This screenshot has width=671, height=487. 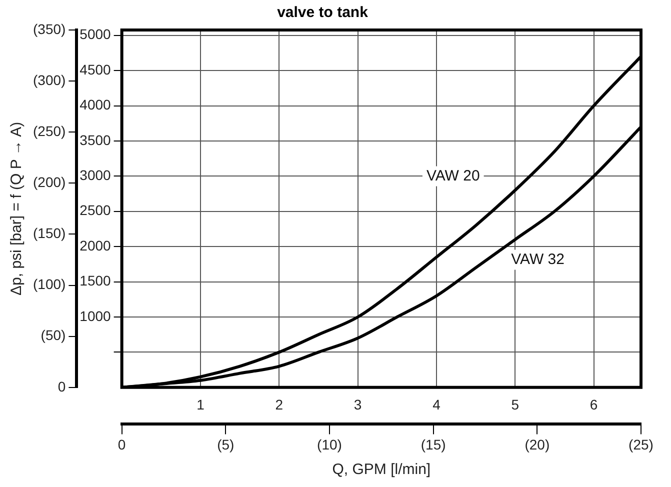 What do you see at coordinates (96, 69) in the screenshot?
I see `y-tick-label: 4500` at bounding box center [96, 69].